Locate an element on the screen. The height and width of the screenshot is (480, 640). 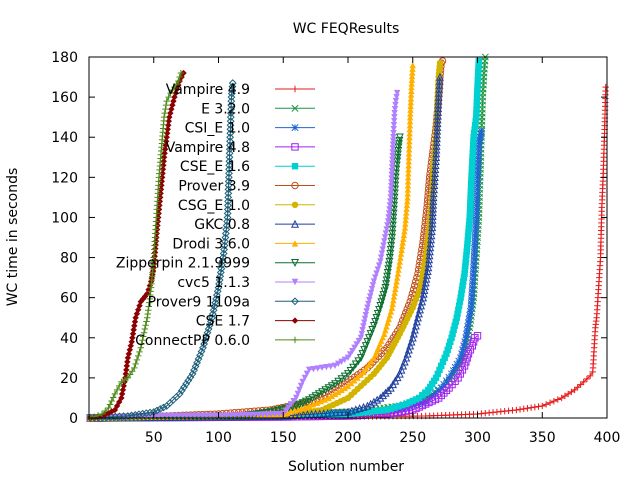
x-tick-label: 150 is located at coordinates (283, 438).